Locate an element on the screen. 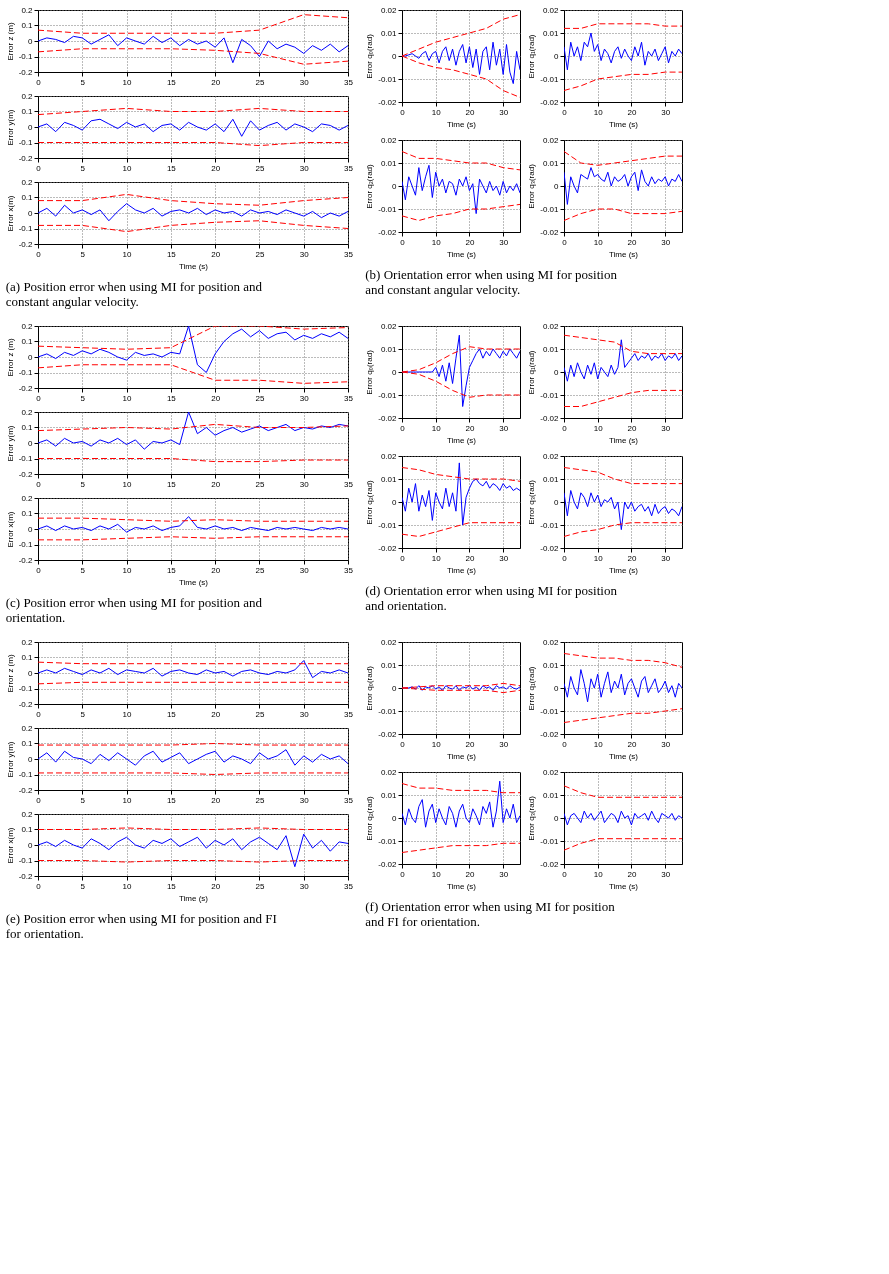  y-axis-title: Error q₂(rad) is located at coordinates (370, 502).